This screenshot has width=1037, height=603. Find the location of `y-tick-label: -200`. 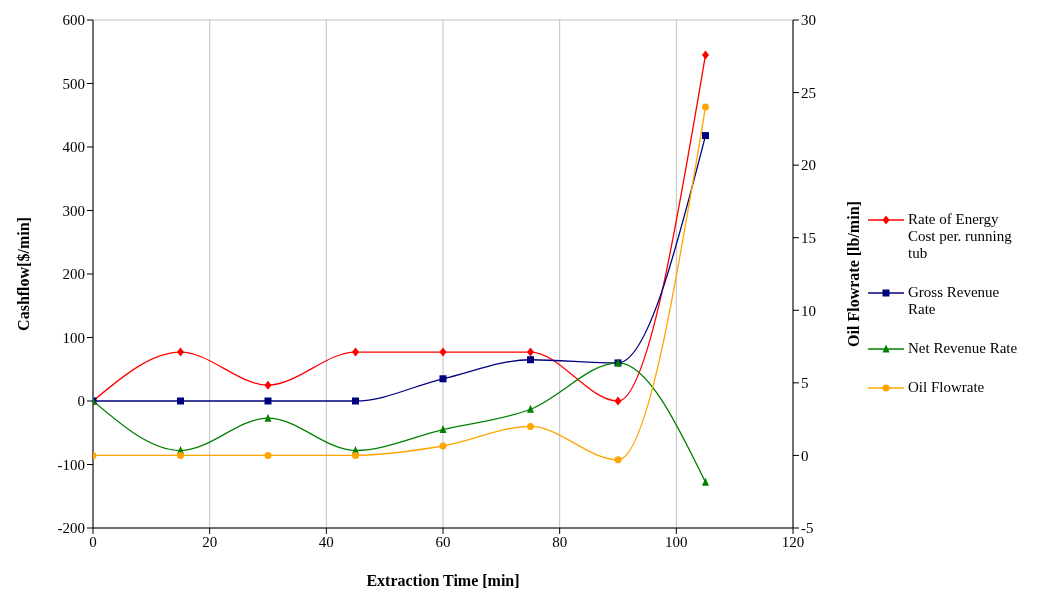

y-tick-label: -200 is located at coordinates (71, 528).